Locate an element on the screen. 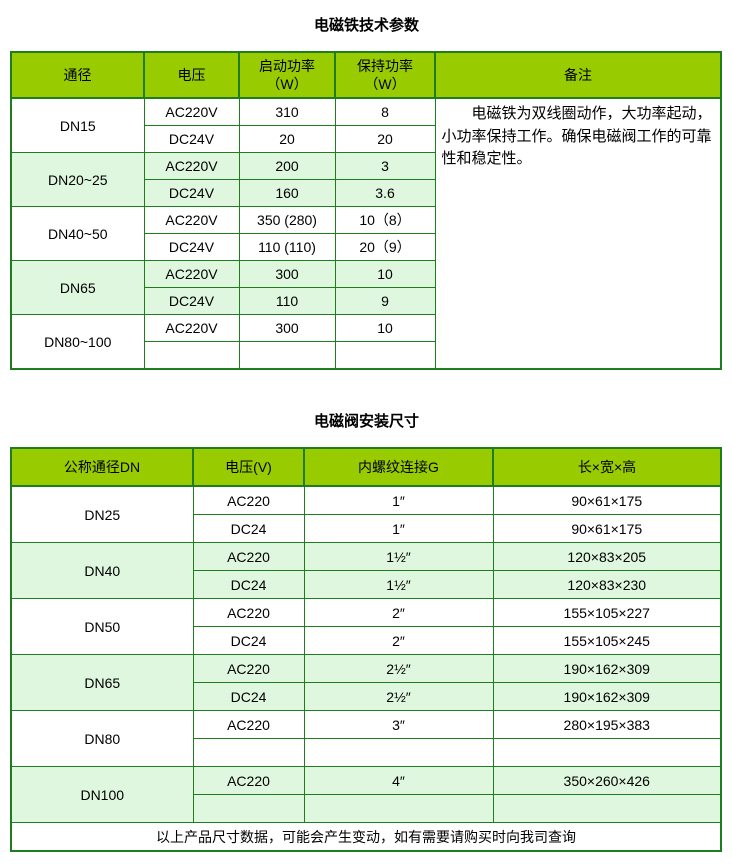 The width and height of the screenshot is (733, 864). start-power-cell: 300 is located at coordinates (287, 274).